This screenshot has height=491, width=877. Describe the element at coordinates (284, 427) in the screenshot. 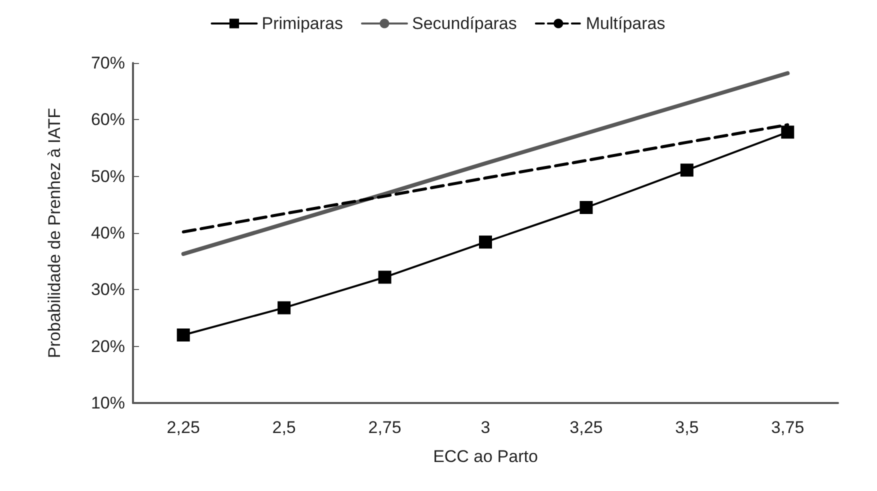

I see `x-tick-label: 2,5` at that location.